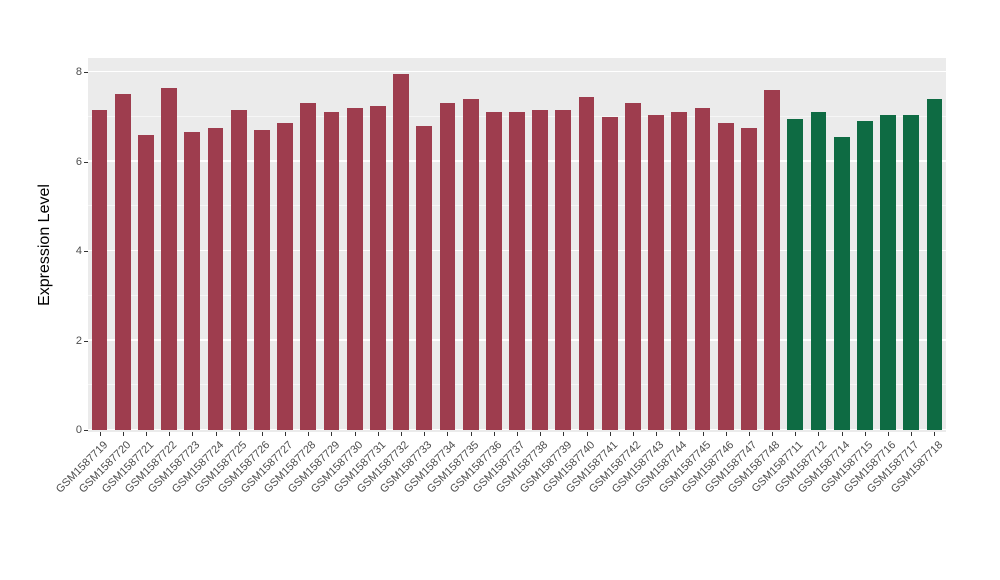  What do you see at coordinates (78, 72) in the screenshot?
I see `y-tick-label: 8` at bounding box center [78, 72].